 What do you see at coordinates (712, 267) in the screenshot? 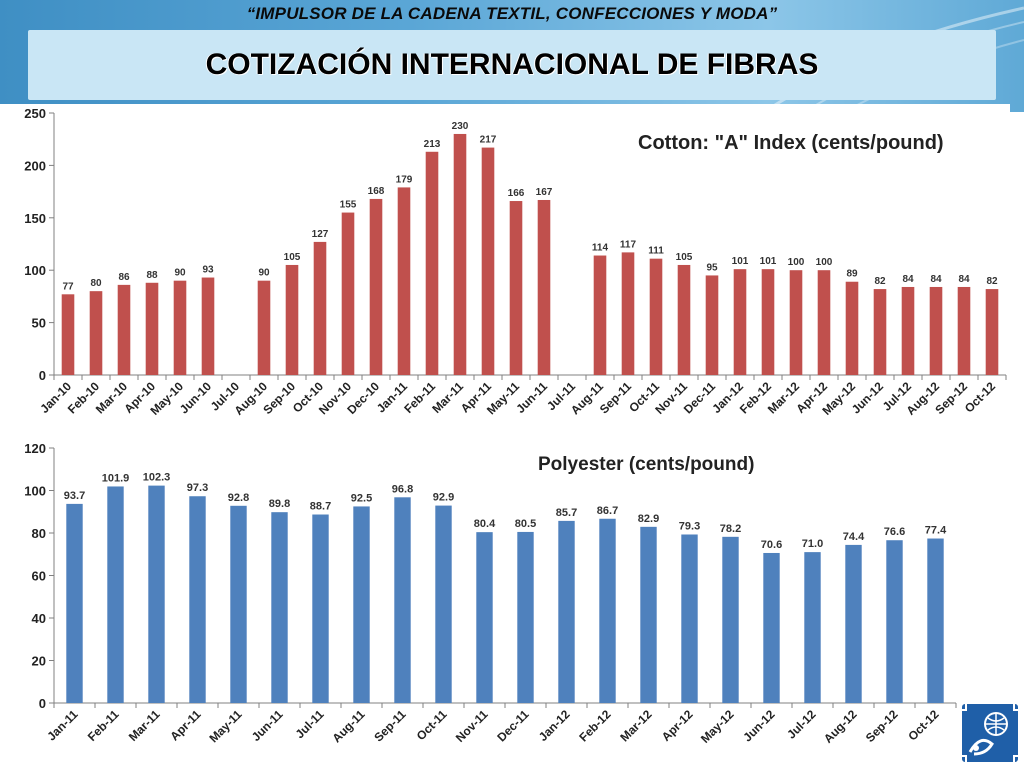
I see `bar-value-label: 95` at bounding box center [712, 267].